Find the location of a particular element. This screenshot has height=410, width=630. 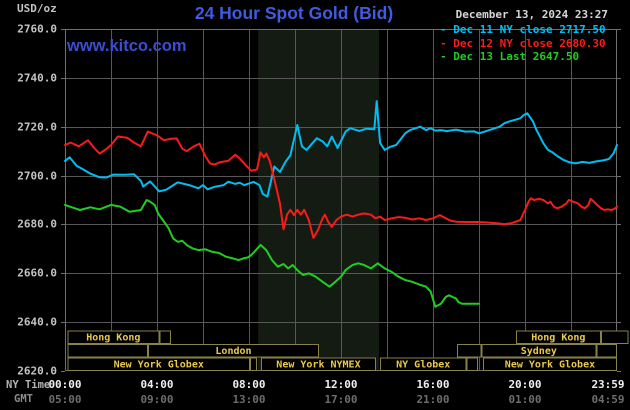

x-tick-label-ny: 12:00 is located at coordinates (341, 384).